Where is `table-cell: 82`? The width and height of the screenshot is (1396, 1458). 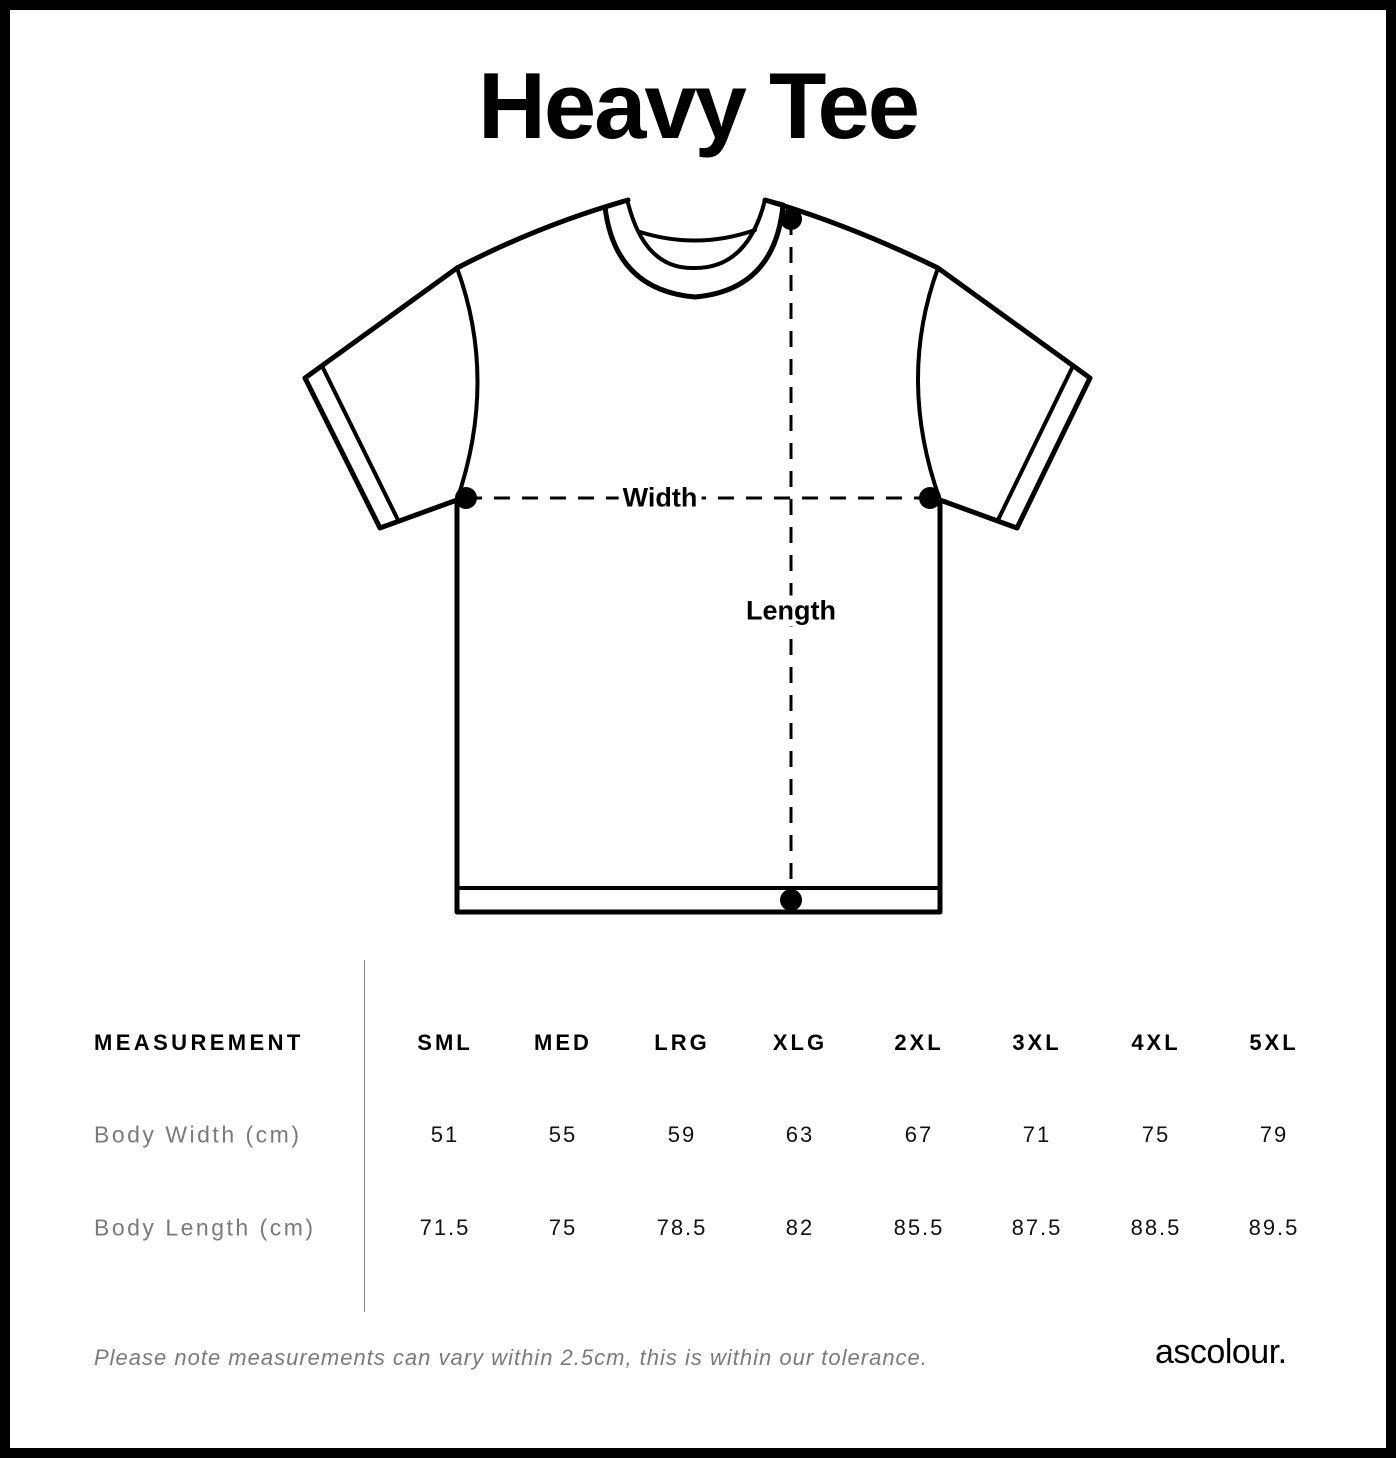 table-cell: 82 is located at coordinates (800, 1227).